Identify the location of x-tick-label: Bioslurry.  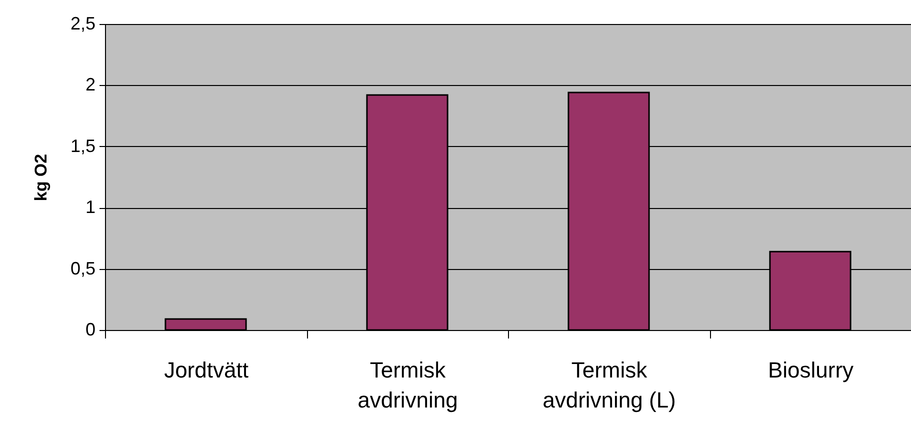
(811, 370).